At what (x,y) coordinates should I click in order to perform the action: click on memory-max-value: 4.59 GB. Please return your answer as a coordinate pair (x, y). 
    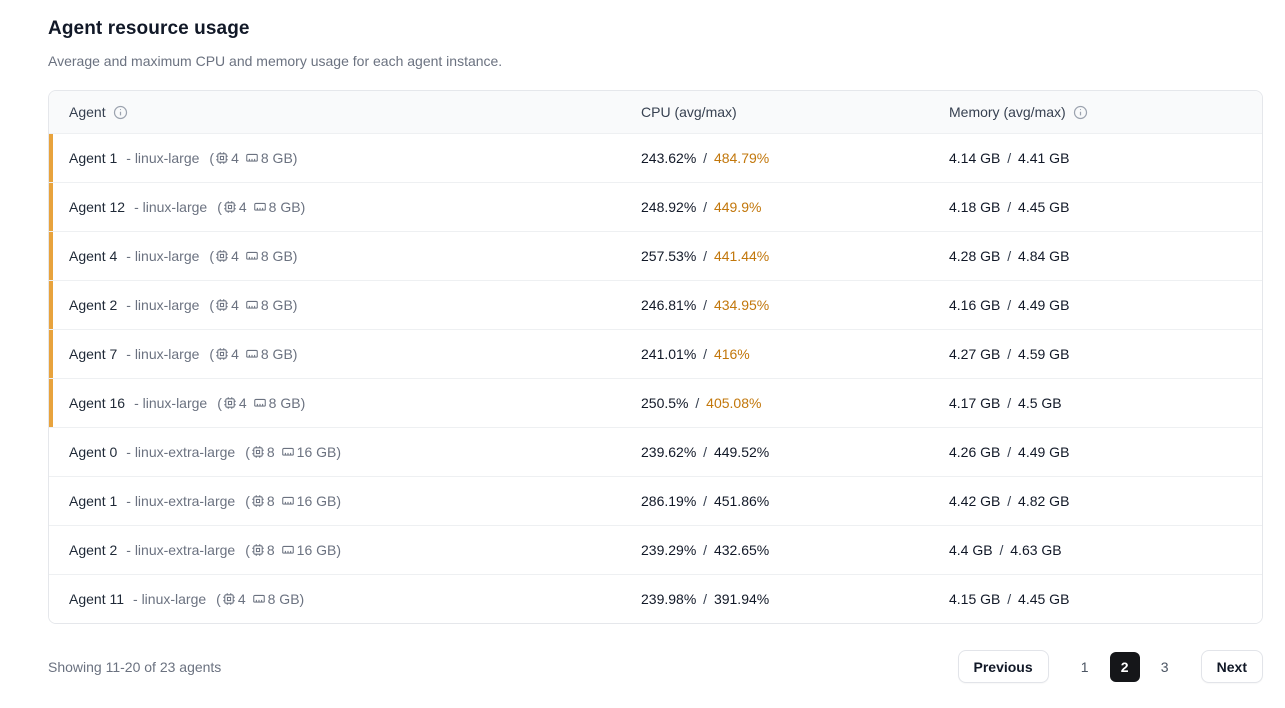
    Looking at the image, I should click on (1044, 354).